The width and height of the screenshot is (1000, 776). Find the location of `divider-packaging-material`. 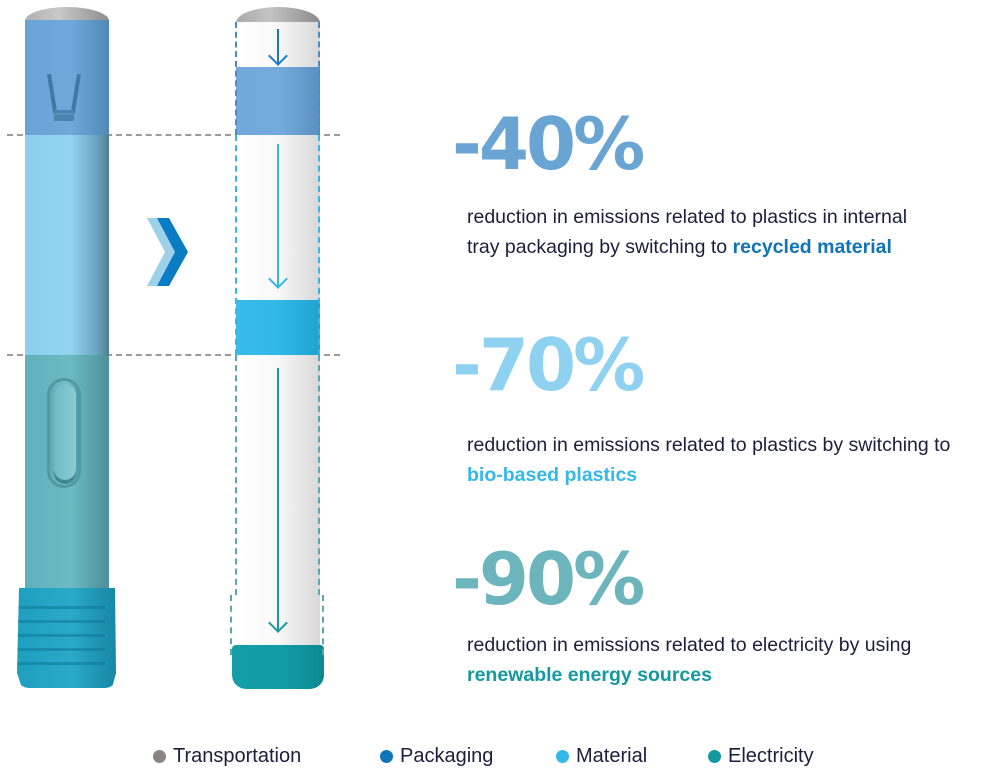

divider-packaging-material is located at coordinates (173, 135).